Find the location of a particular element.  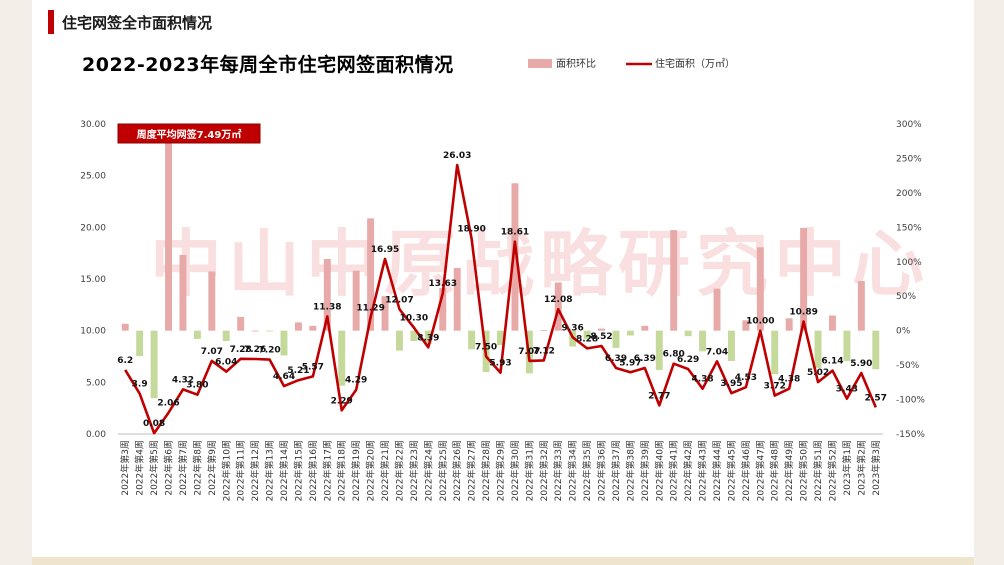

data-label: 2.57 is located at coordinates (876, 398).